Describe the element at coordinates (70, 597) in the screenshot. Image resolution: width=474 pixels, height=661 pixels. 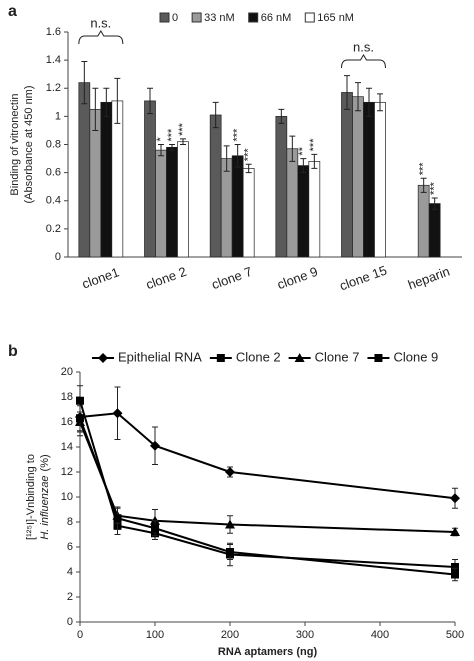
I see `y-tick-label: 2` at that location.